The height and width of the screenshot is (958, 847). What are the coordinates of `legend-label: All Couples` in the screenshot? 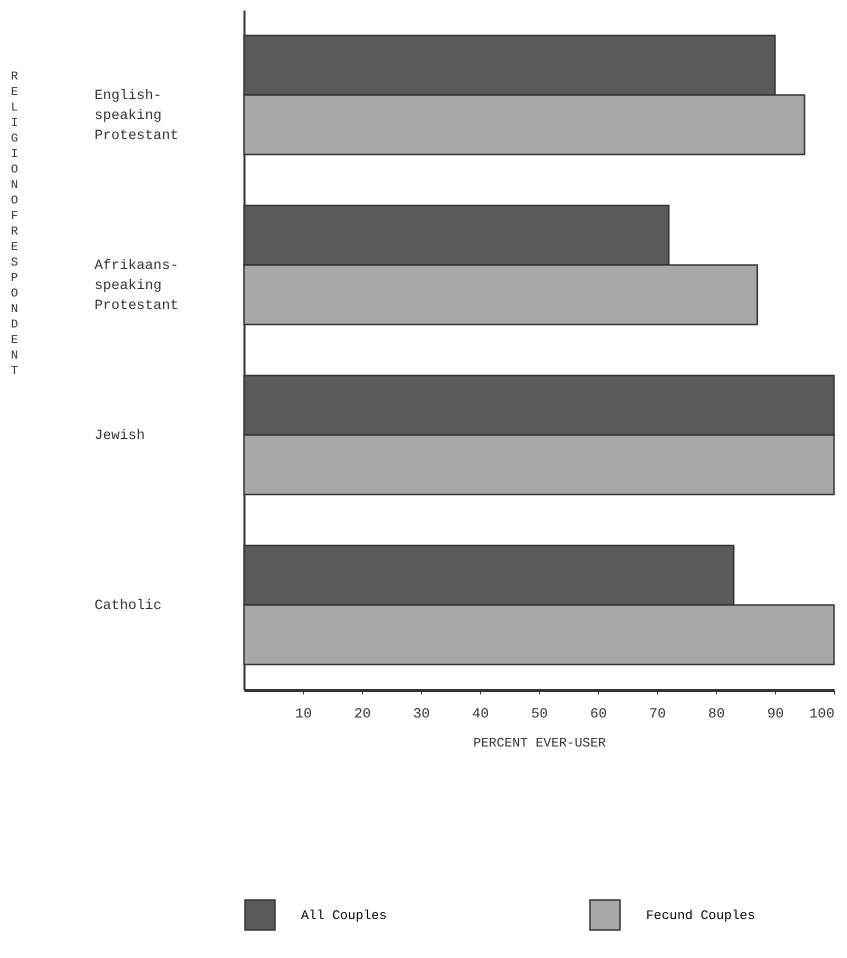 It's located at (344, 915).